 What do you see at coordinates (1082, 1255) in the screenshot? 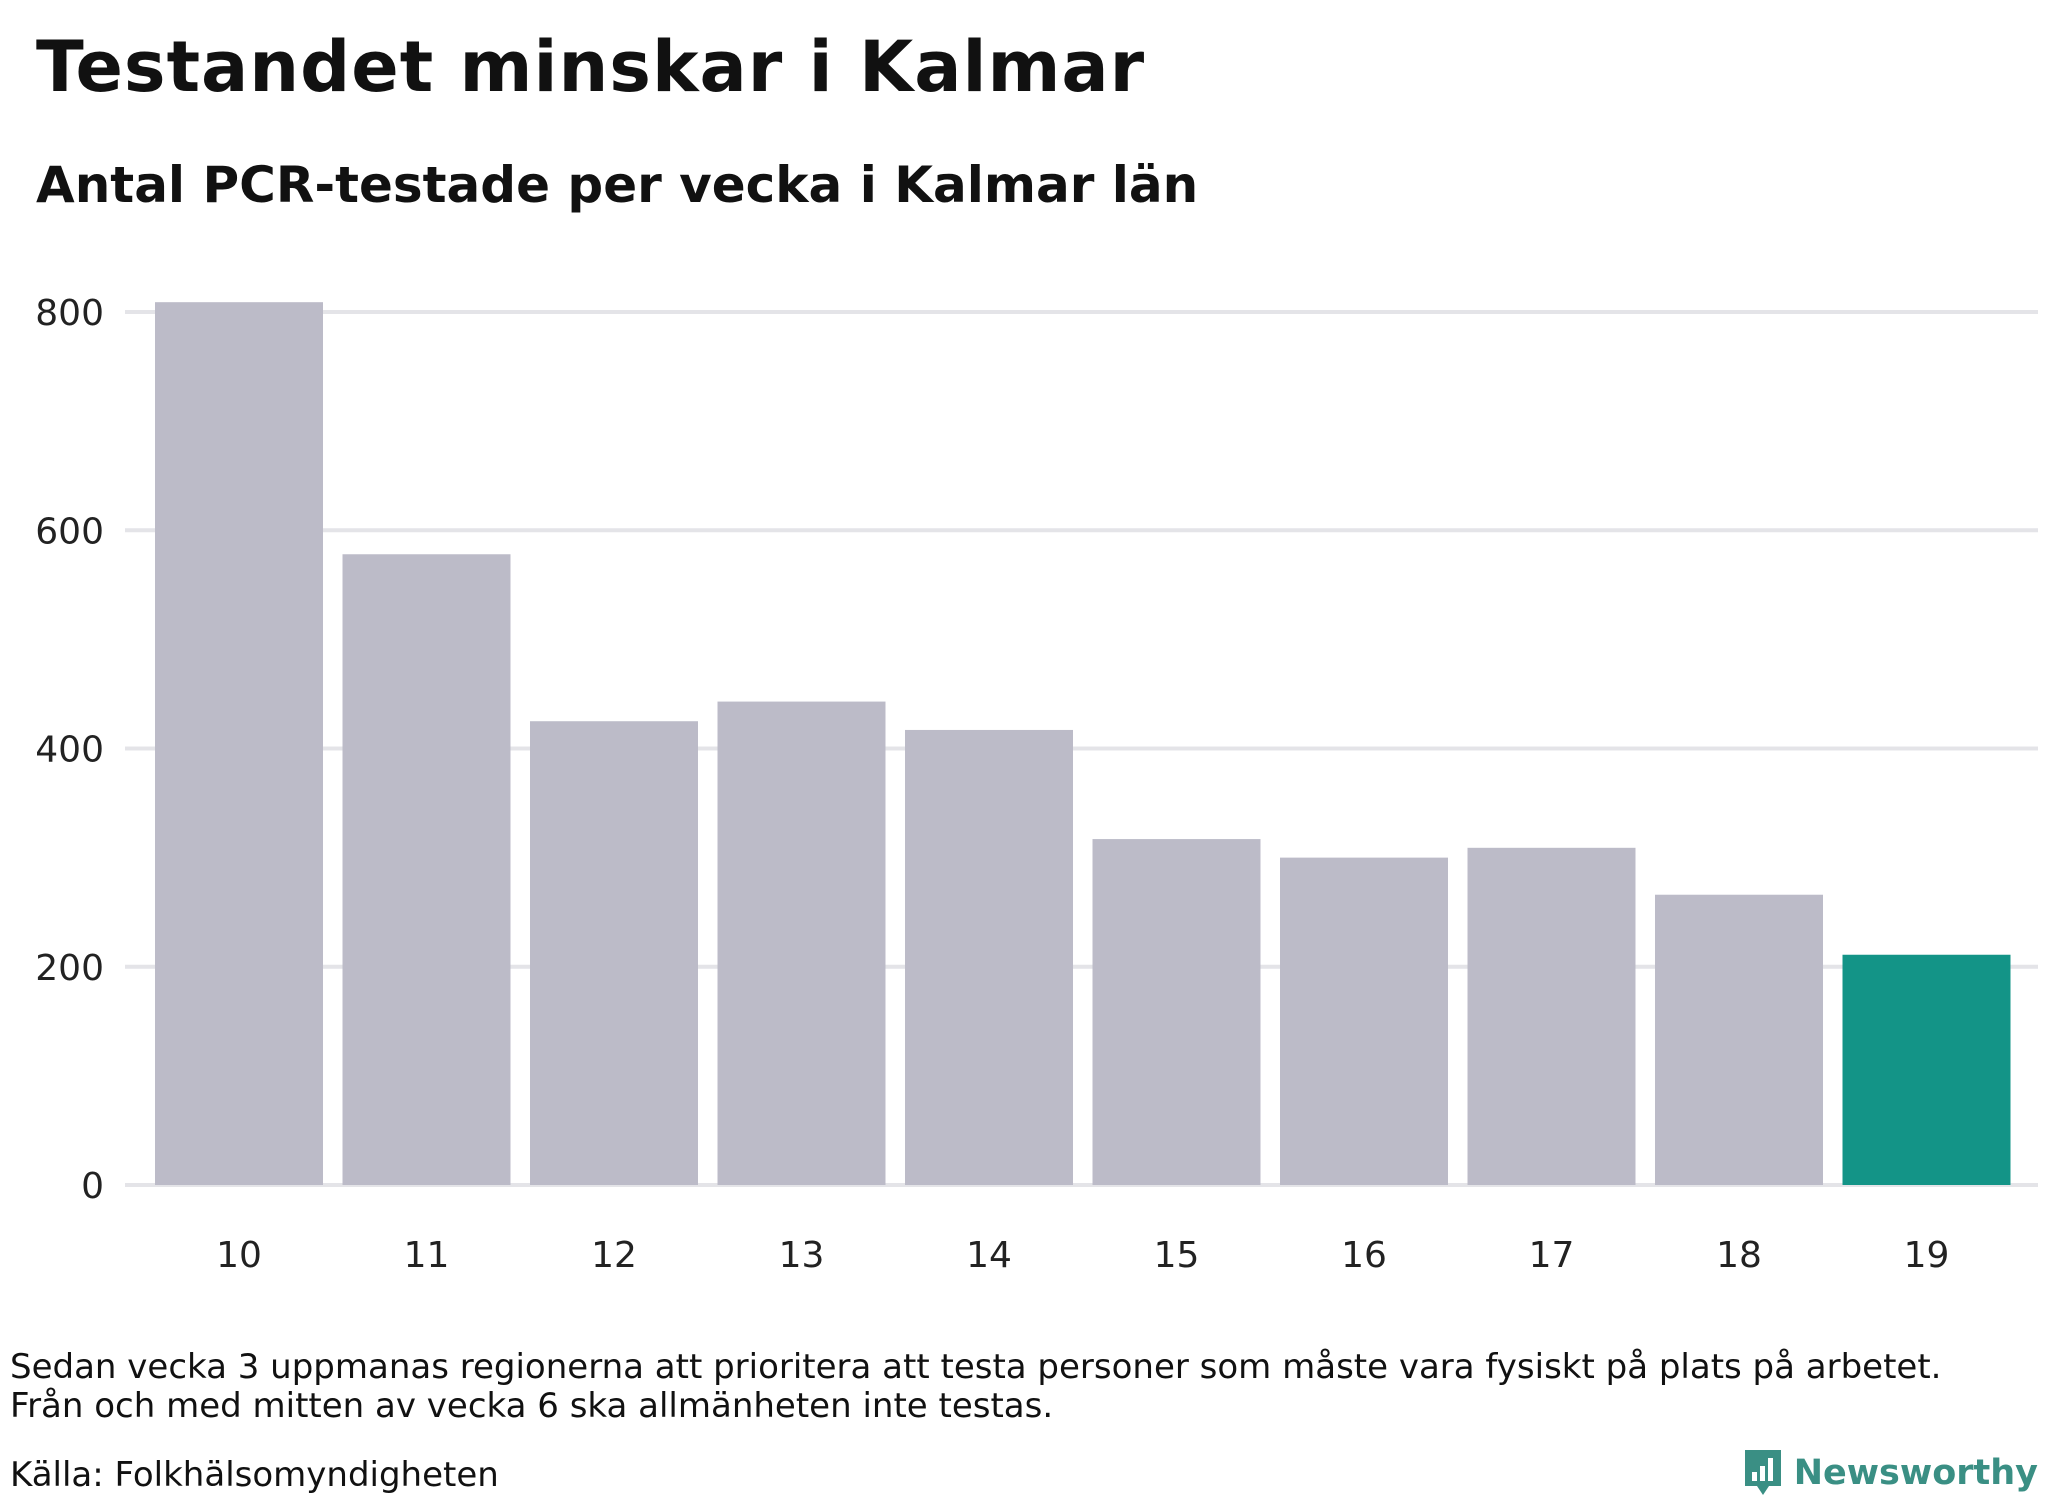
I see `x-axis-ticks: 10 11 12 13 14 15 16 17 18 19` at bounding box center [1082, 1255].